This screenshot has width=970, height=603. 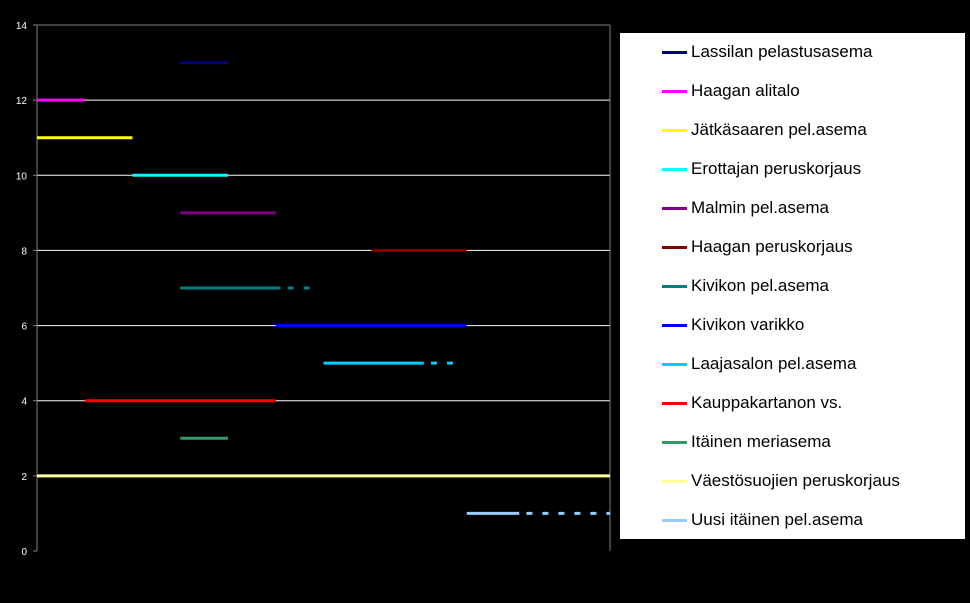 What do you see at coordinates (22, 26) in the screenshot?
I see `y-tick-label: 14` at bounding box center [22, 26].